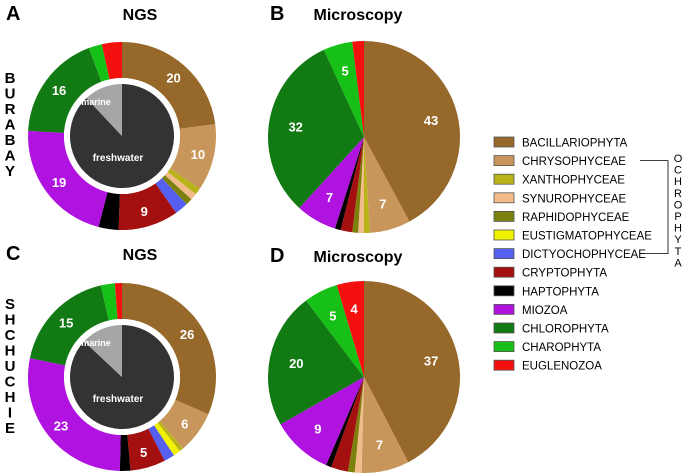 This screenshot has width=685, height=473. Describe the element at coordinates (575, 144) in the screenshot. I see `legend-label-bacillariophyta: BACILLARIOPHYTA` at that location.